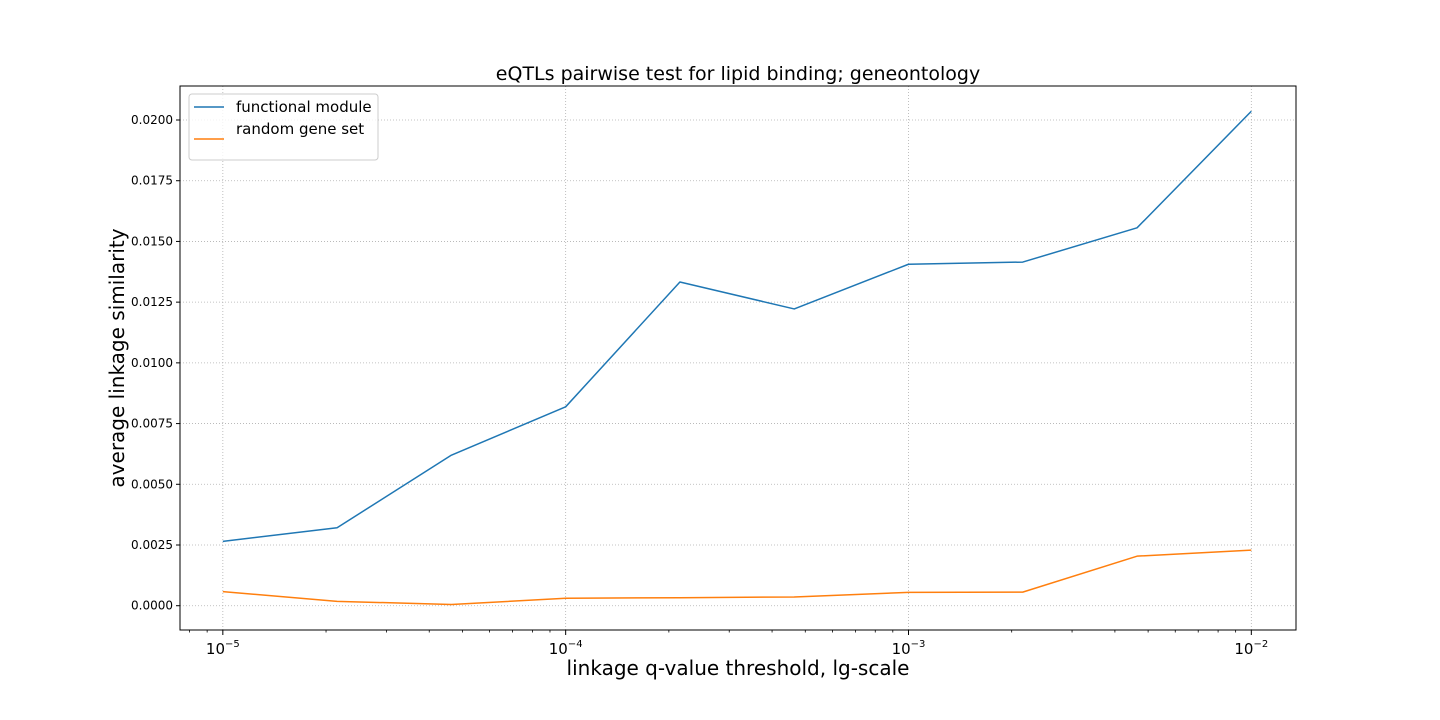 The height and width of the screenshot is (720, 1440). I want to click on legend-box, so click(283, 127).